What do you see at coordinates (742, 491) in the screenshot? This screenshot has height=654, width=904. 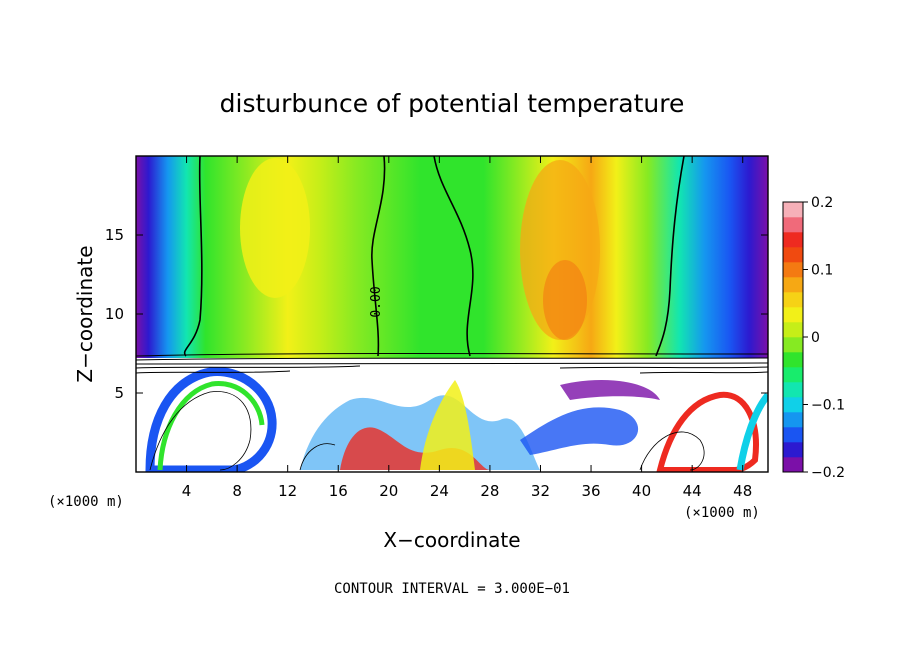 I see `x-tick-label: 48` at bounding box center [742, 491].